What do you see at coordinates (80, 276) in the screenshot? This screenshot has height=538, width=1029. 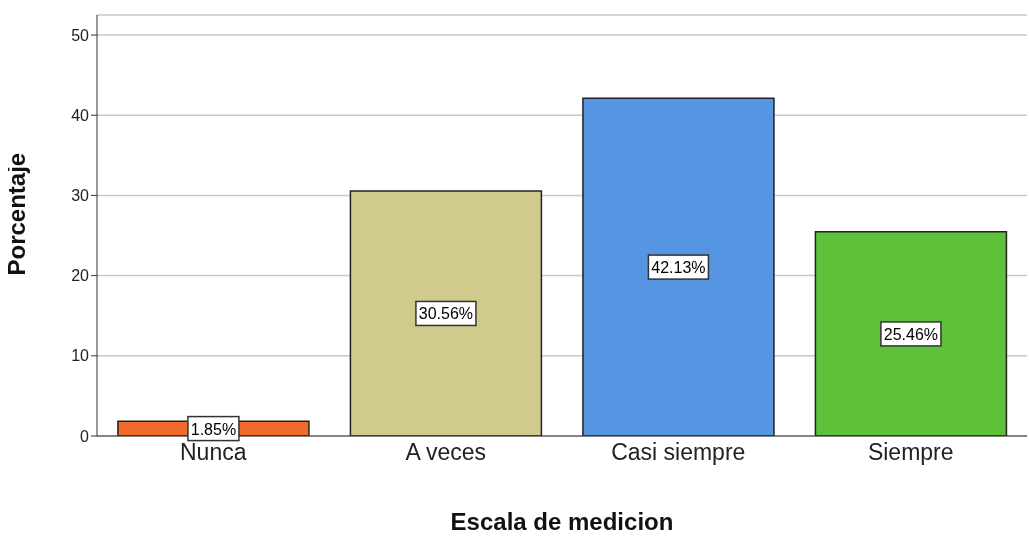 I see `y-tick-label: 20` at bounding box center [80, 276].